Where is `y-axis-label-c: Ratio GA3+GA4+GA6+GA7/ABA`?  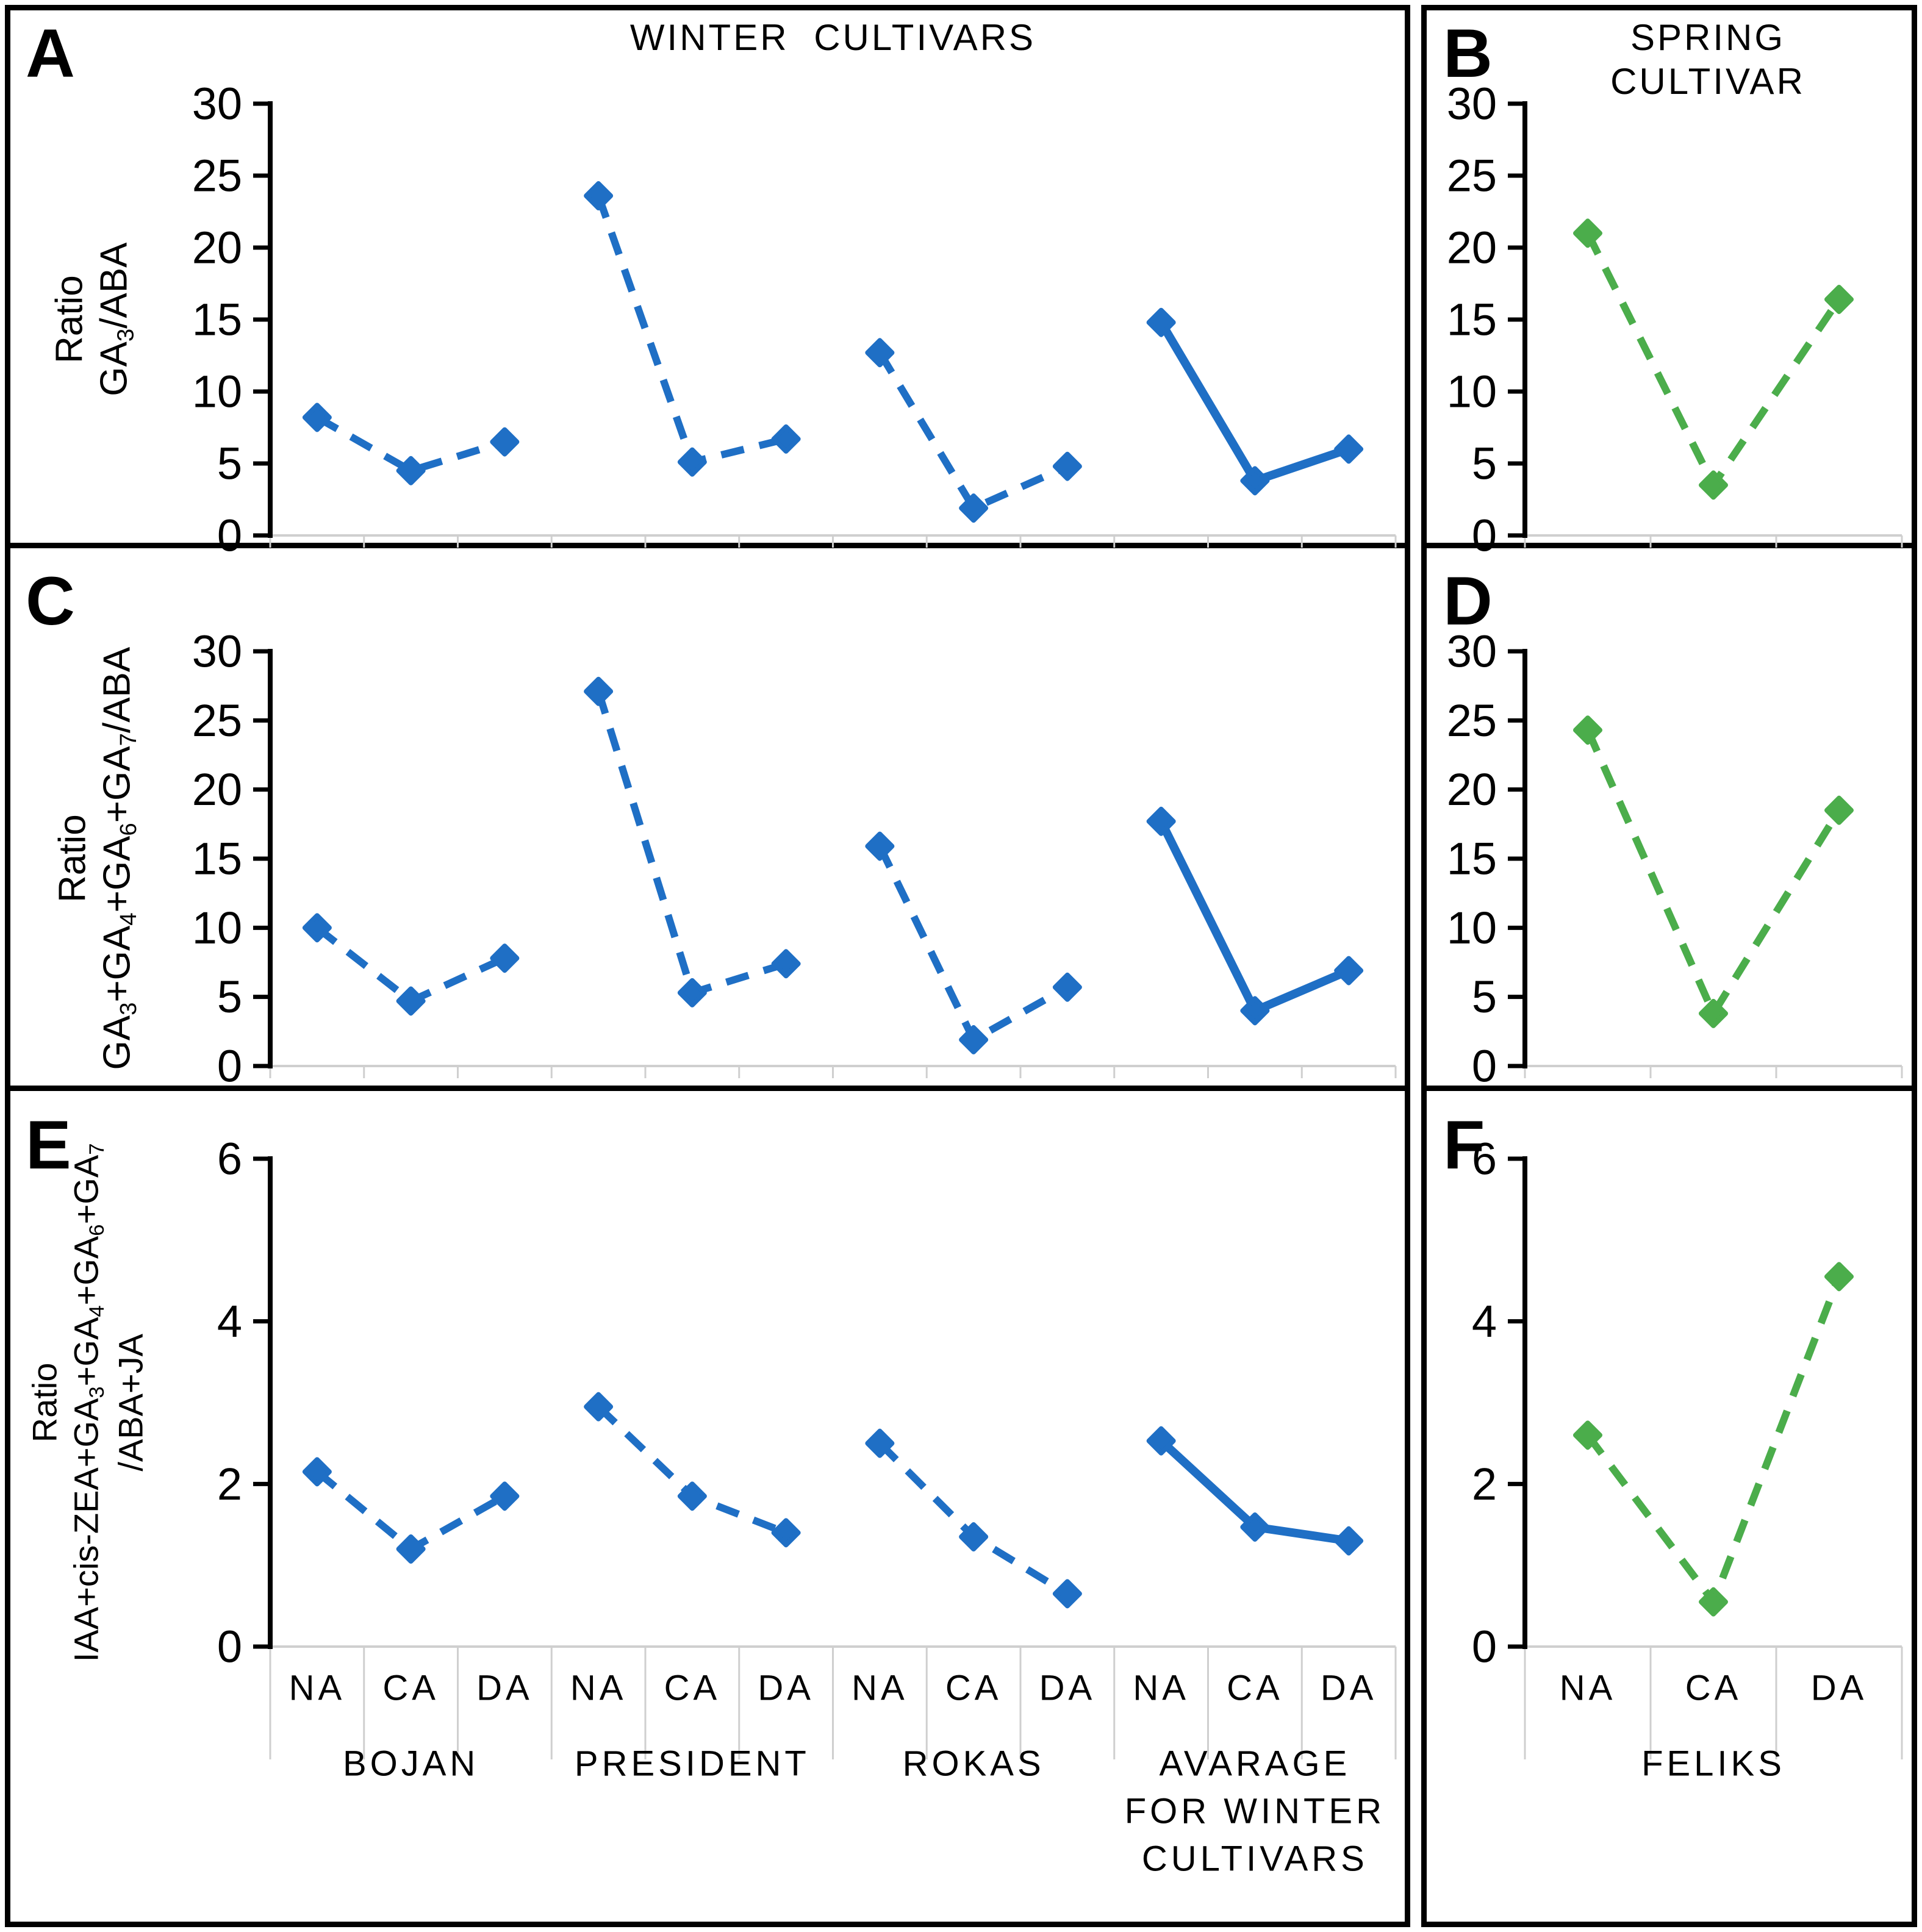
y-axis-label-c: Ratio GA3+GA4+GA6+GA7/ABA is located at coordinates (96, 858).